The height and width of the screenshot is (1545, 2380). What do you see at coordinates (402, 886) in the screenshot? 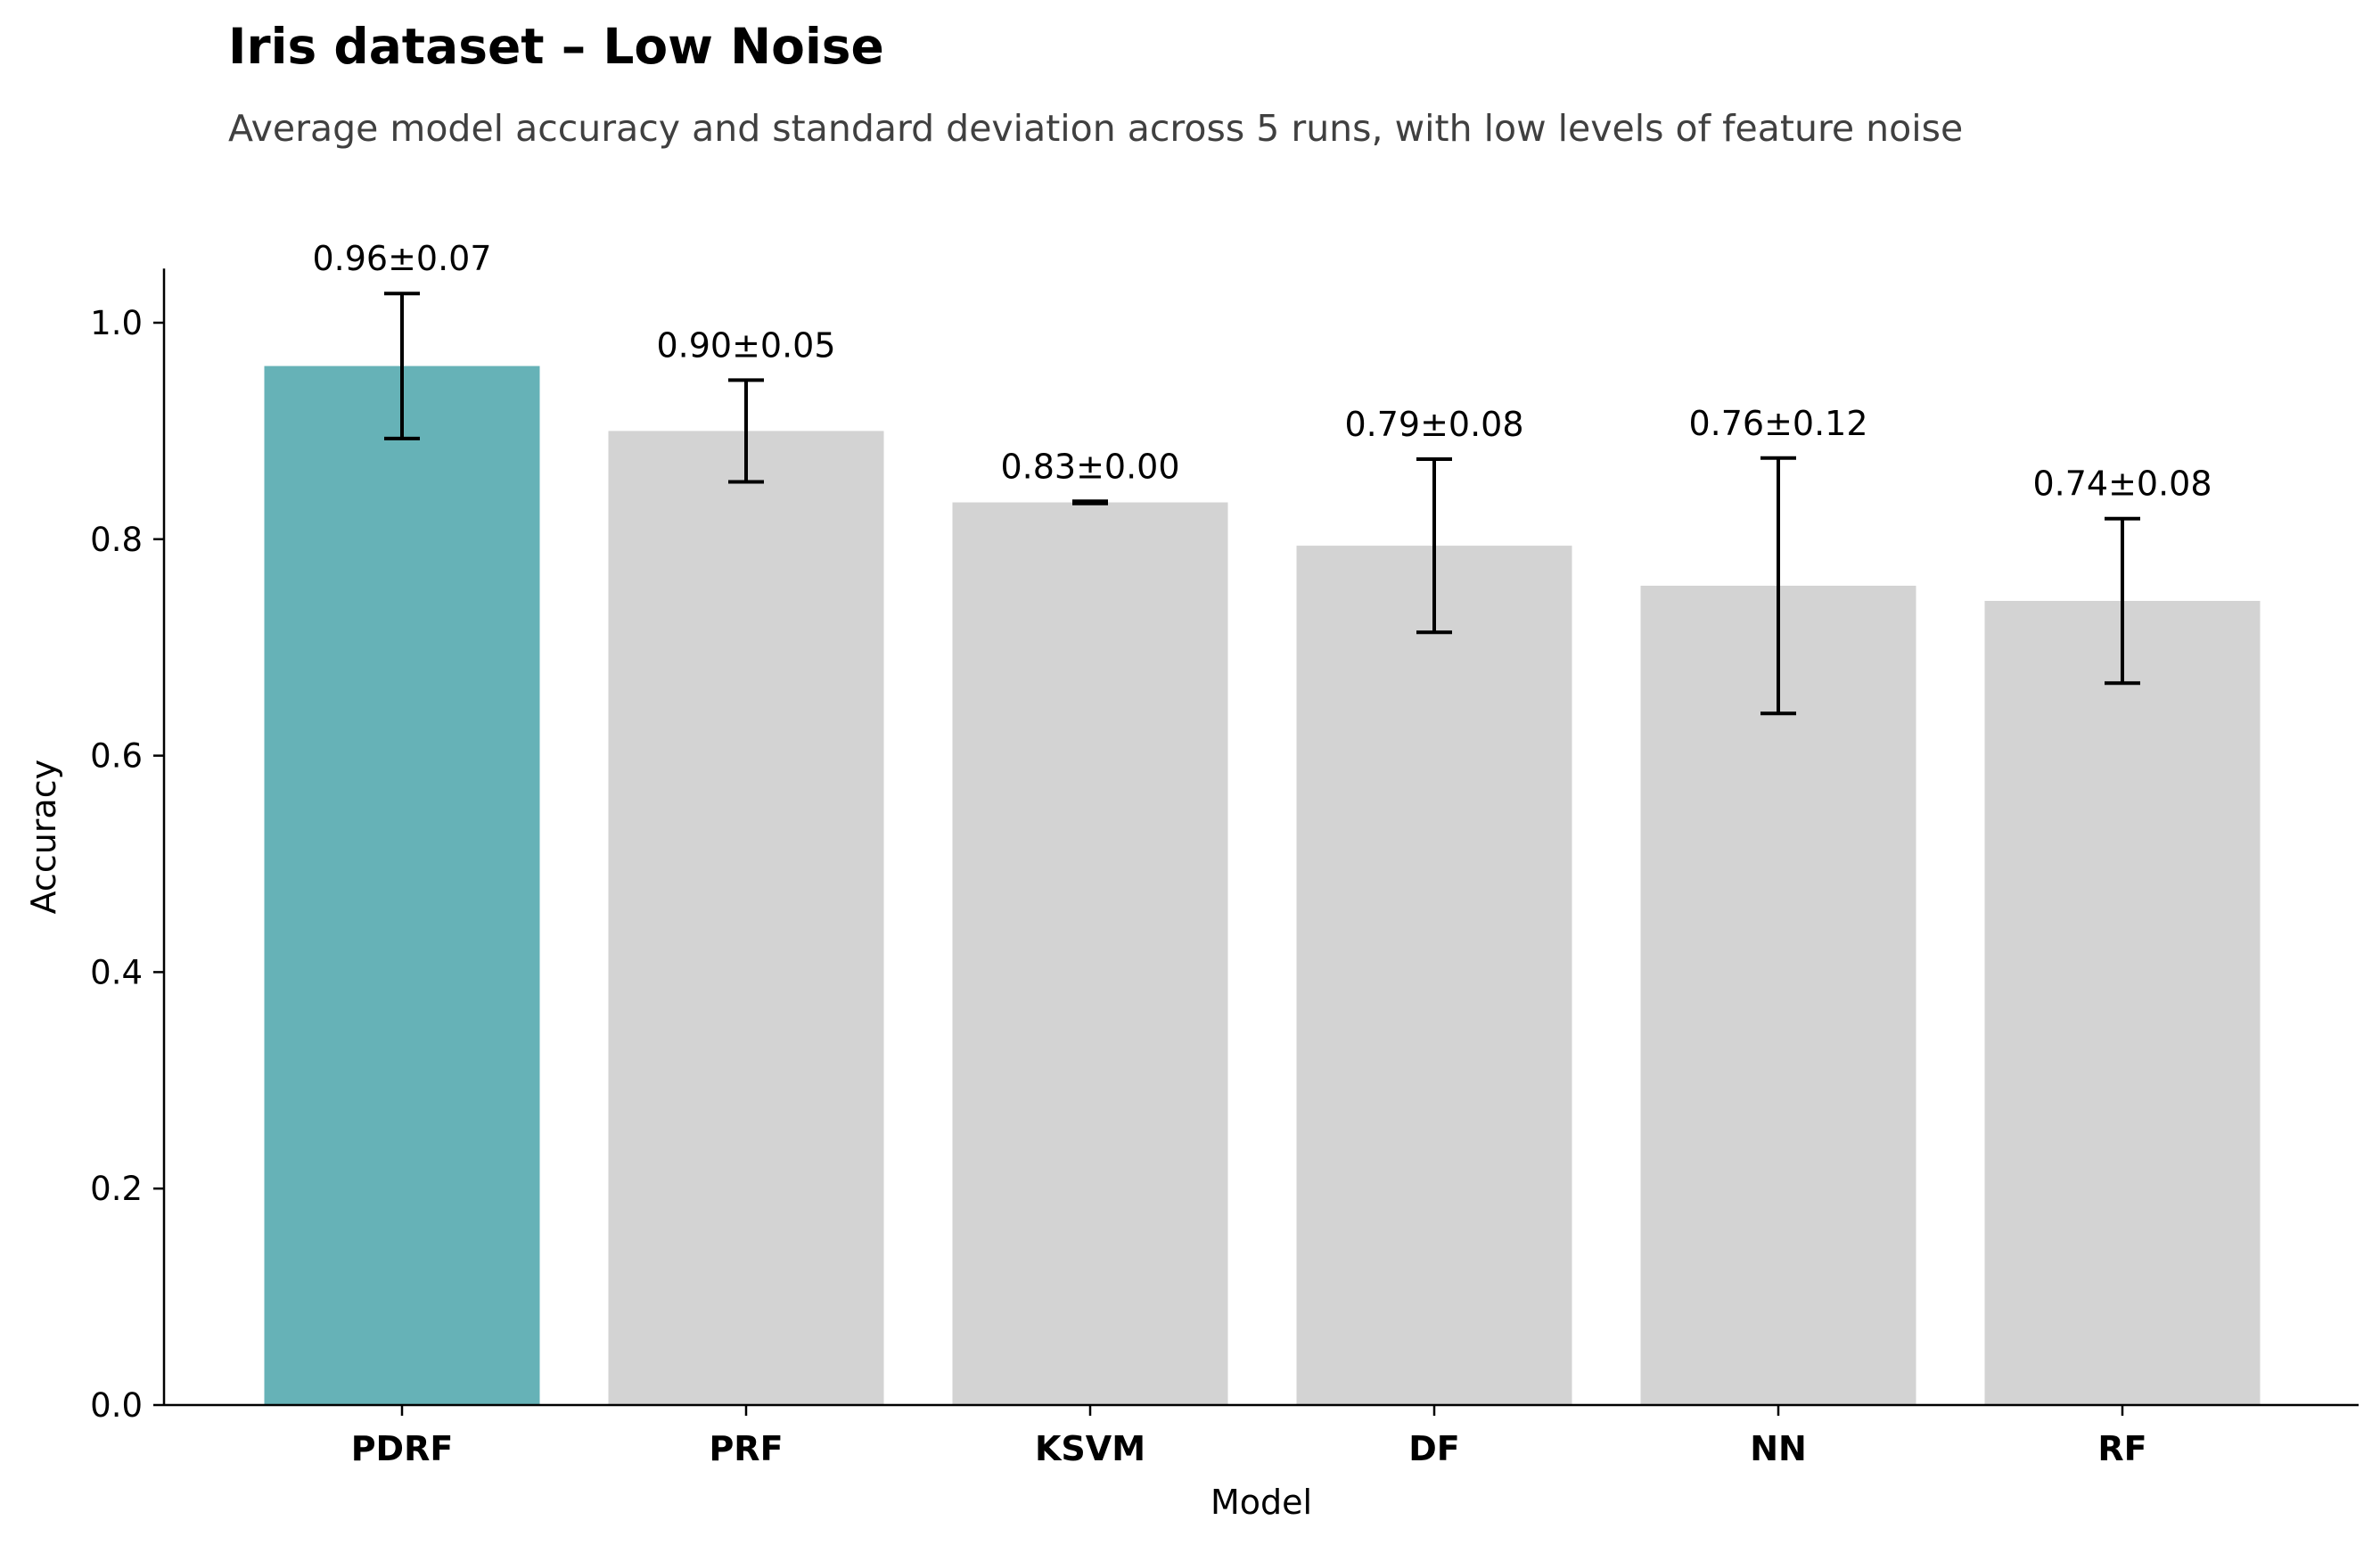
I see `bar-pdrf` at bounding box center [402, 886].